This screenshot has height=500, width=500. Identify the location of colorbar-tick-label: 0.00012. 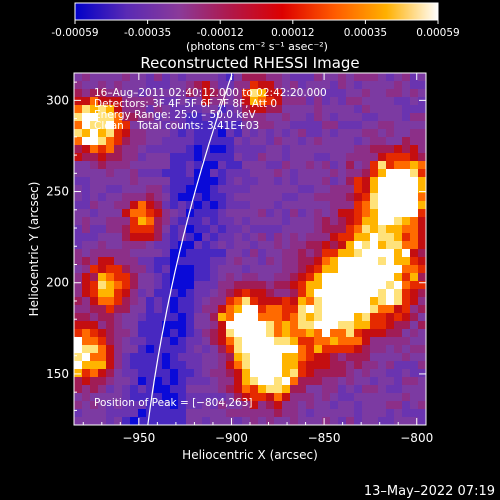
(292, 33).